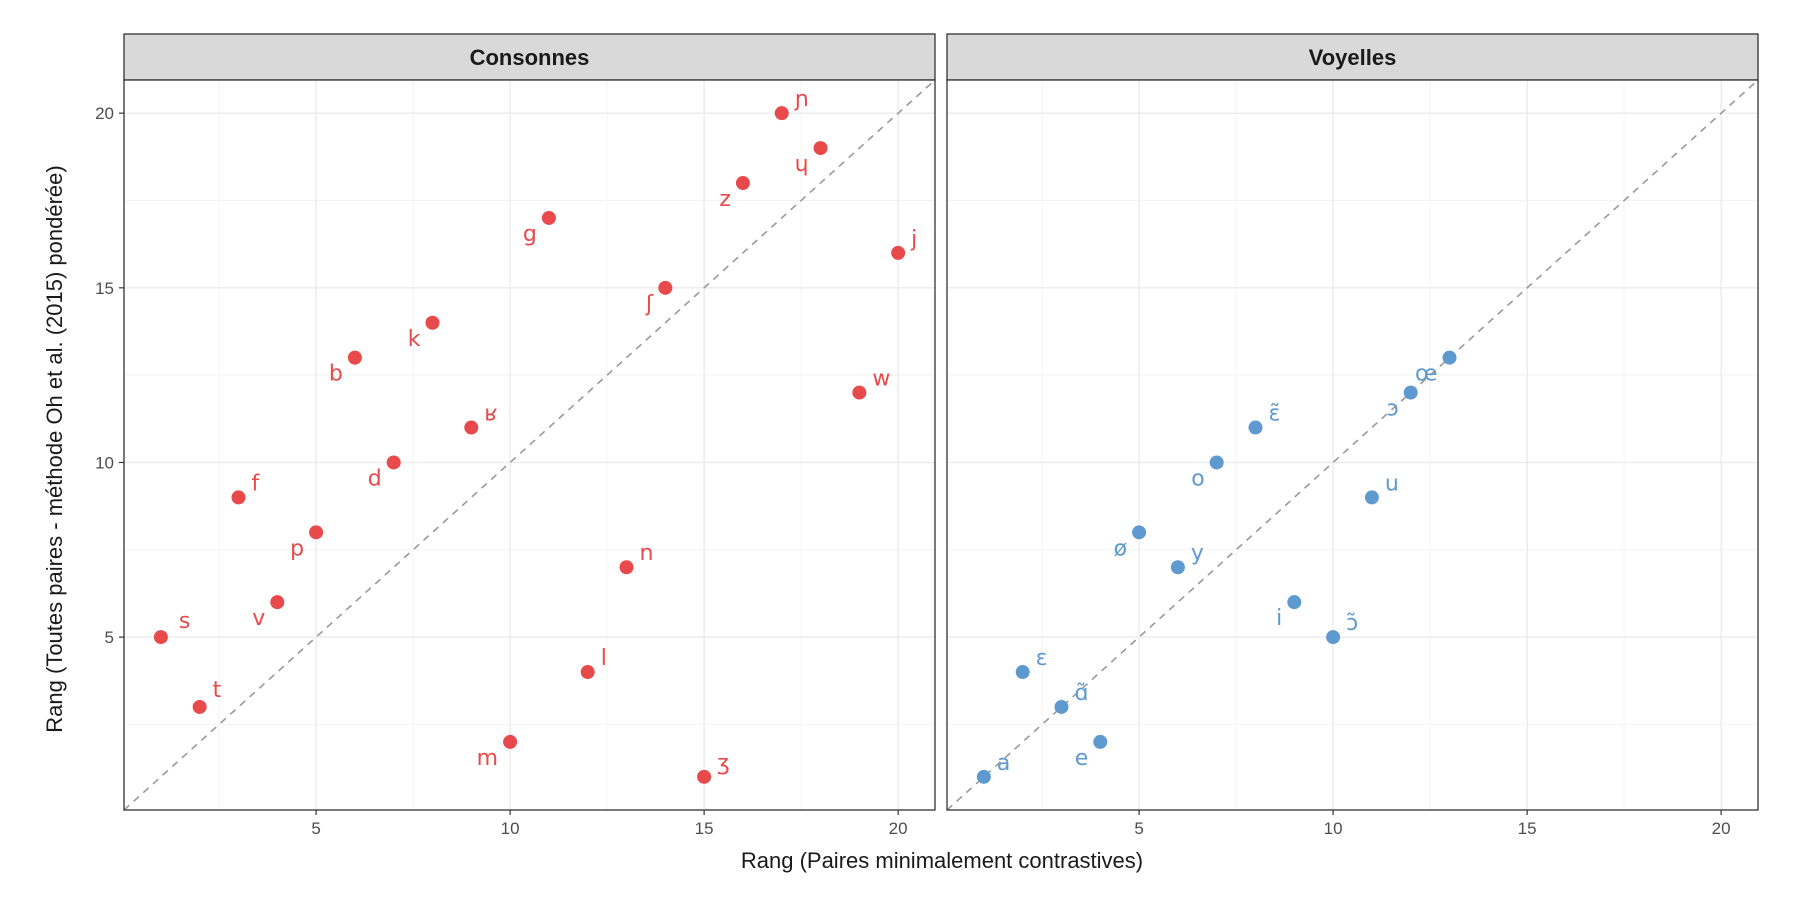  I want to click on point-label: ʁ, so click(490, 414).